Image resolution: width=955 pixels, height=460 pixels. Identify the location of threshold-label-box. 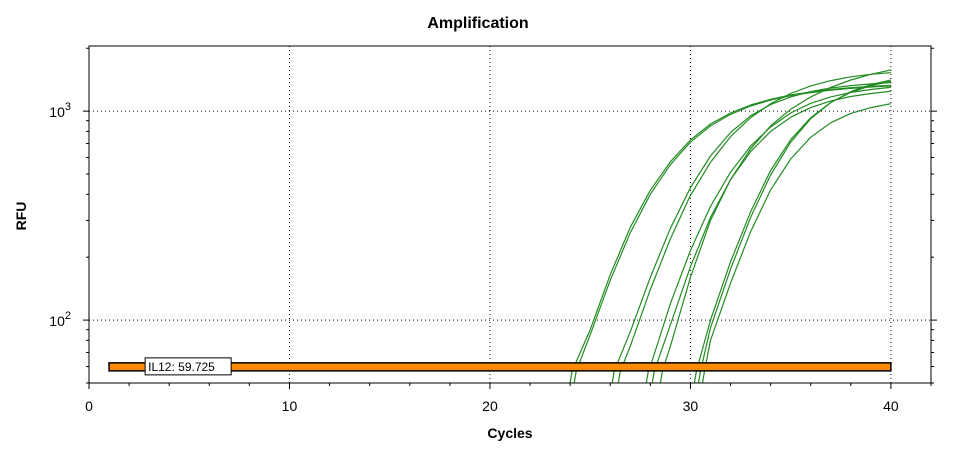
(188, 366).